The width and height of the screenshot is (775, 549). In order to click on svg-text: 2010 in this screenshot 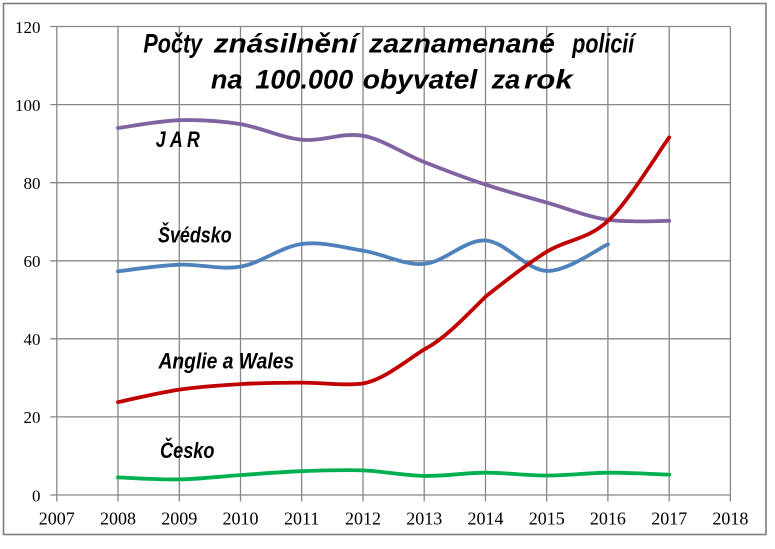, I will do `click(241, 519)`.